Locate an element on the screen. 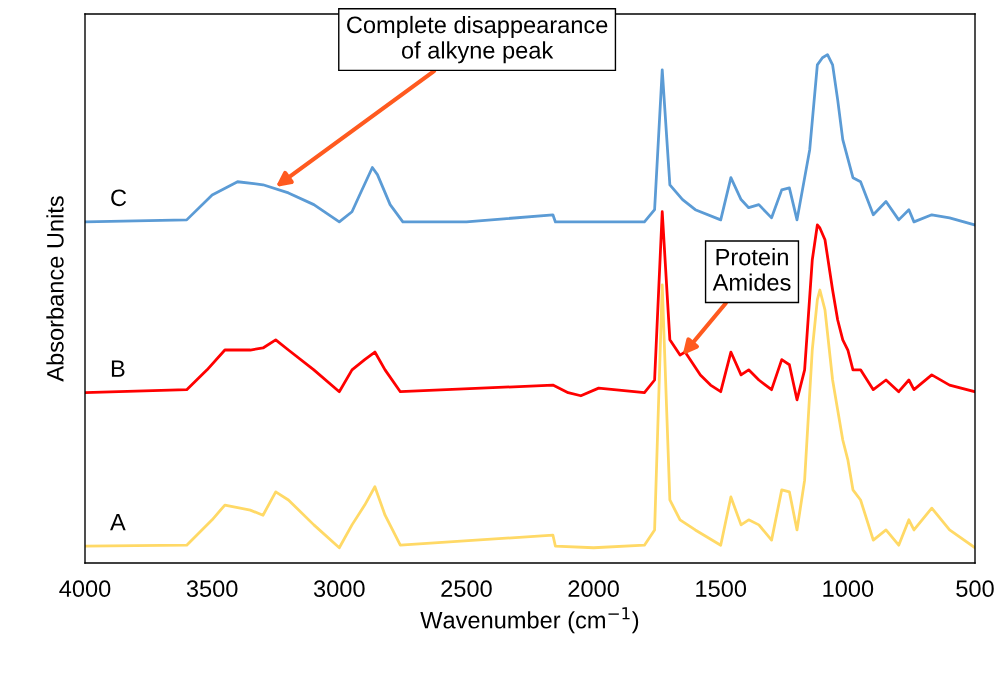  series-label: B is located at coordinates (118, 368).